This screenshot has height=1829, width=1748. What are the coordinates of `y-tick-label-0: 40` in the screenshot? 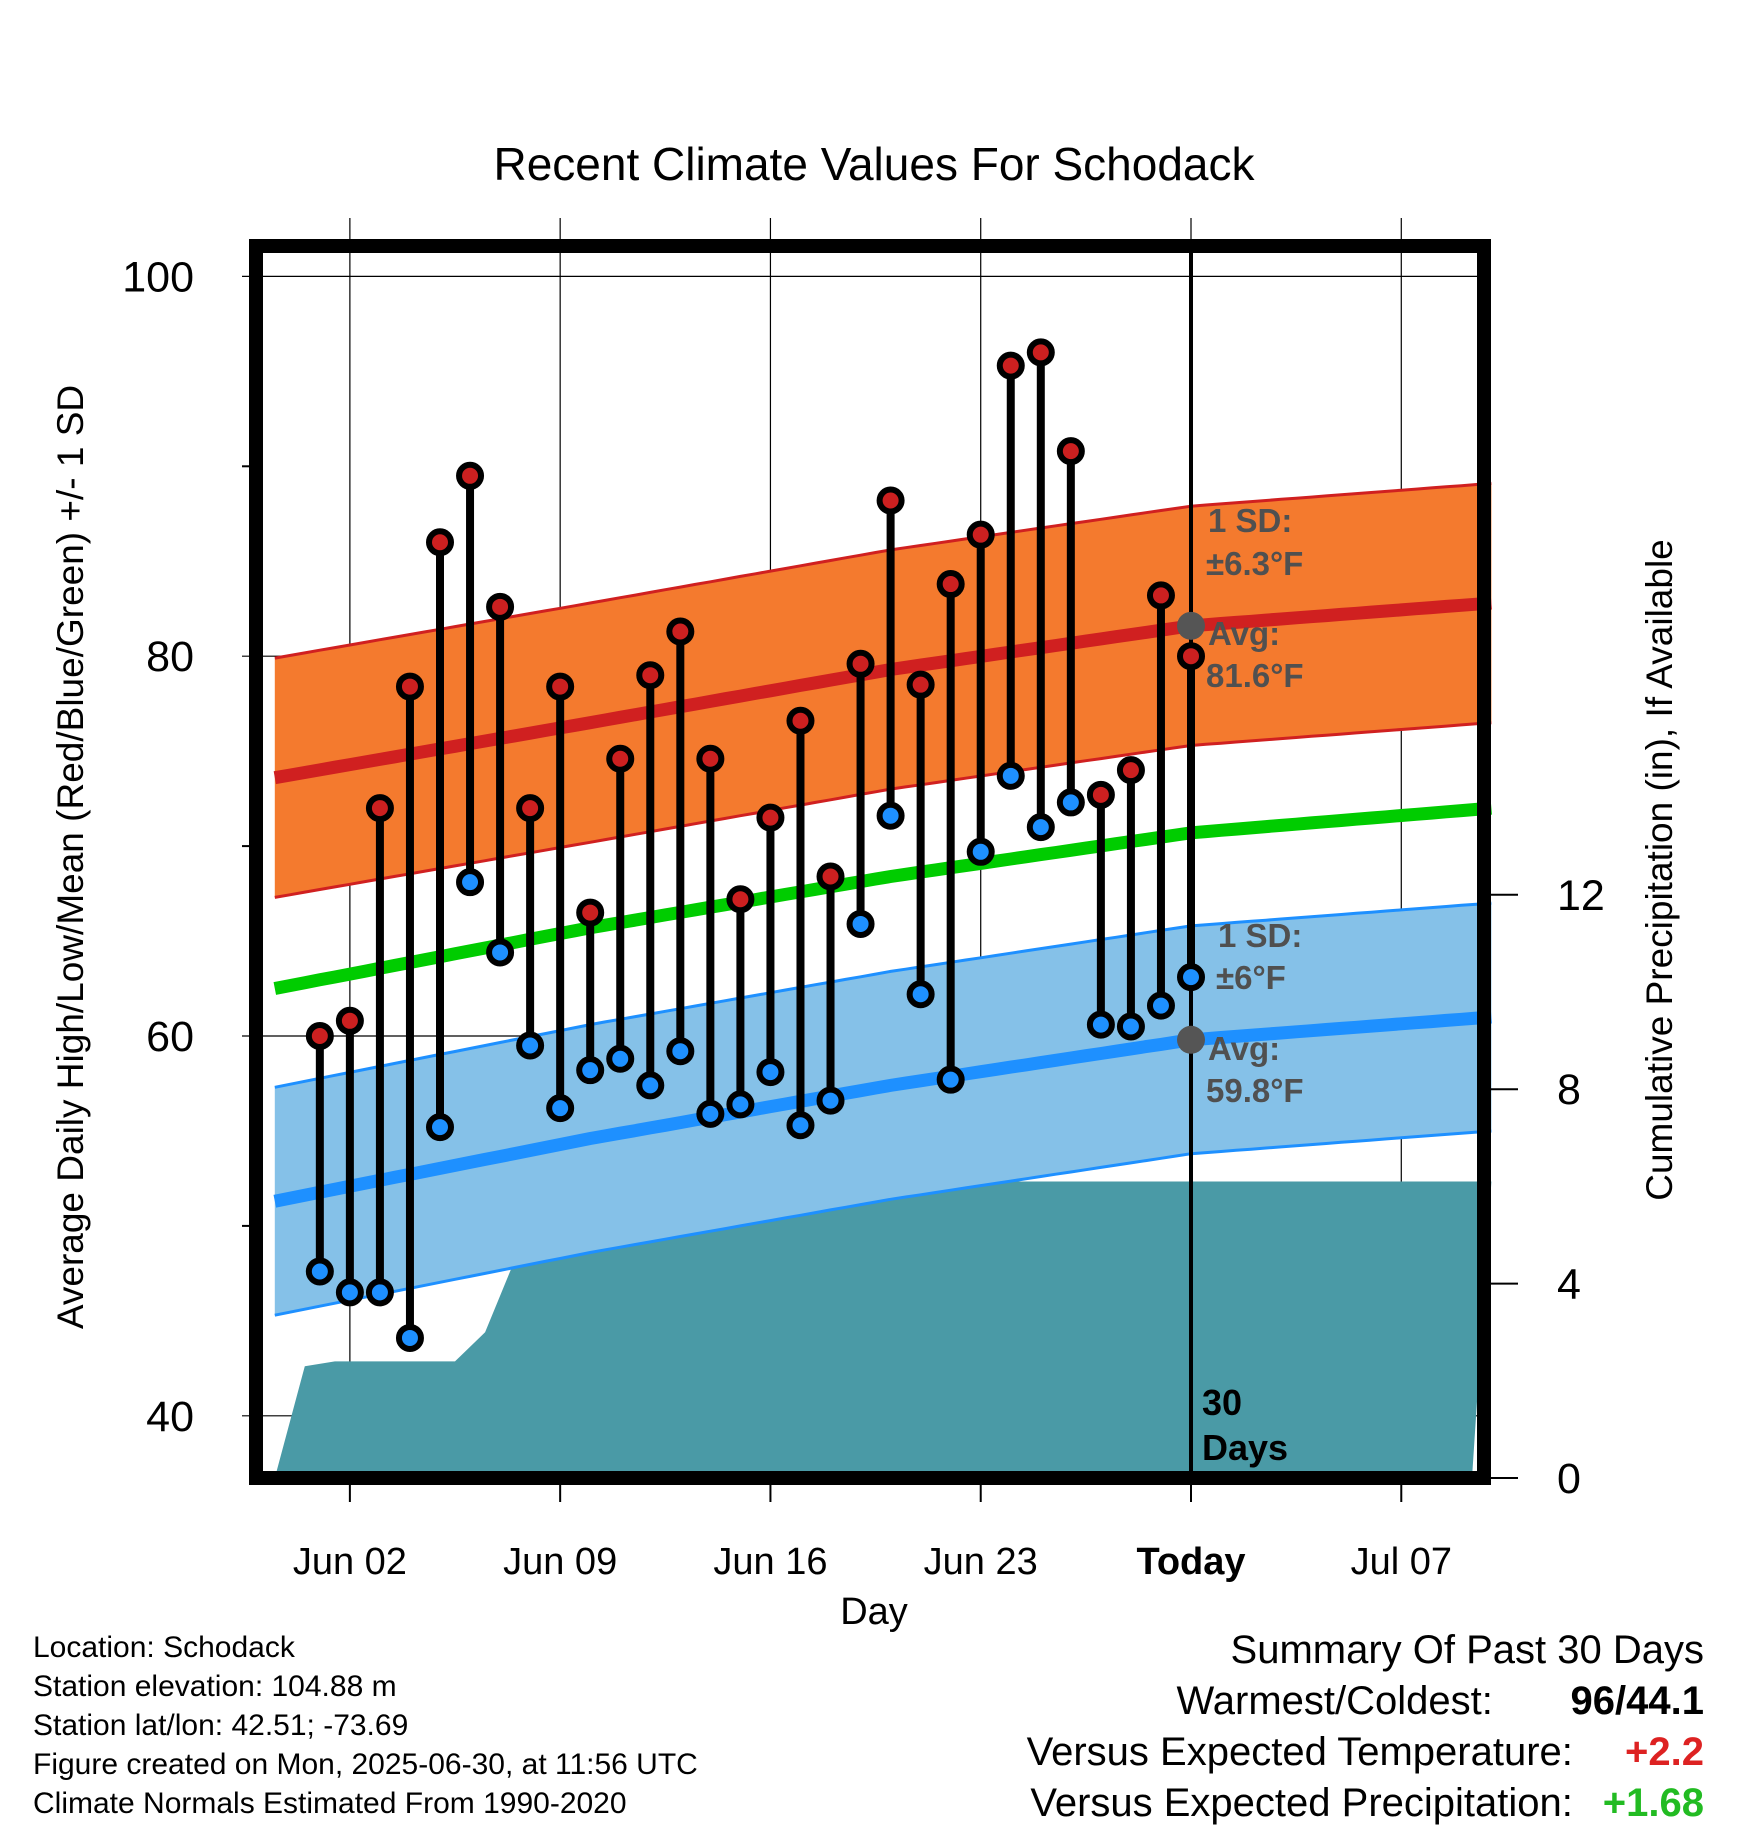 It's located at (170, 1417).